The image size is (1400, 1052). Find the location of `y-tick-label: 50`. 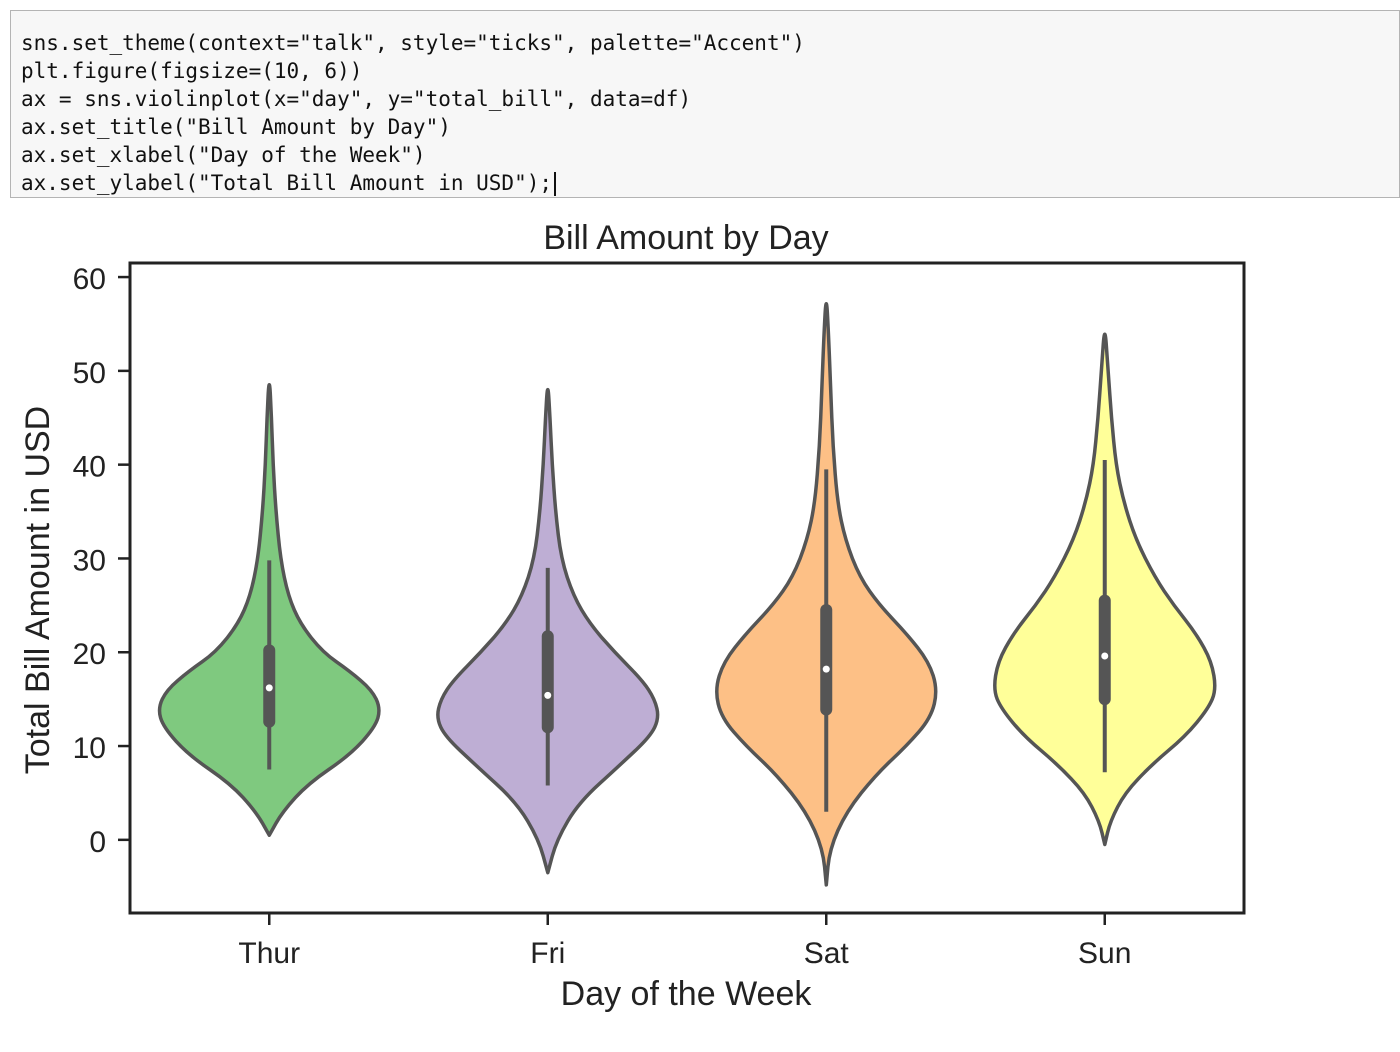

y-tick-label: 50 is located at coordinates (89, 373).